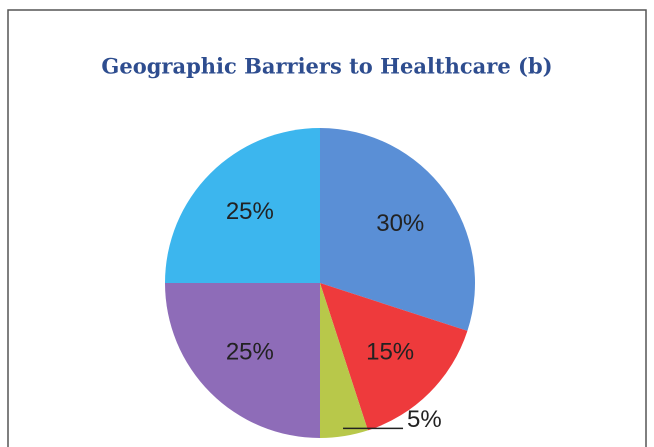 The width and height of the screenshot is (654, 447). I want to click on data-label: 5%, so click(424, 419).